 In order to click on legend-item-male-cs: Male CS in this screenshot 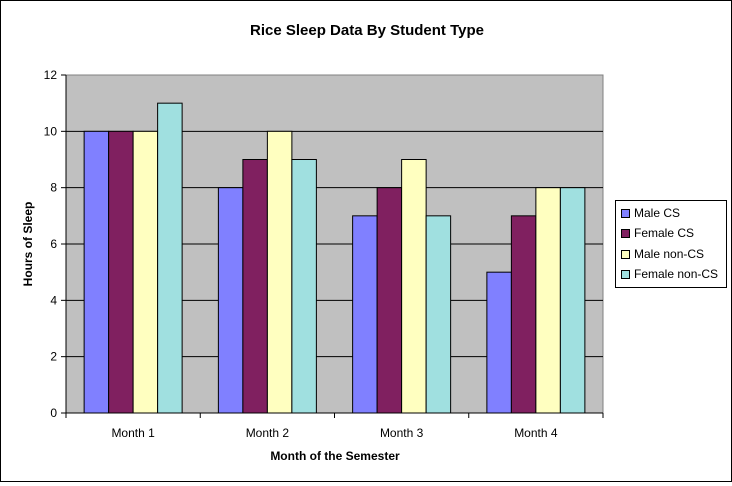, I will do `click(650, 213)`.